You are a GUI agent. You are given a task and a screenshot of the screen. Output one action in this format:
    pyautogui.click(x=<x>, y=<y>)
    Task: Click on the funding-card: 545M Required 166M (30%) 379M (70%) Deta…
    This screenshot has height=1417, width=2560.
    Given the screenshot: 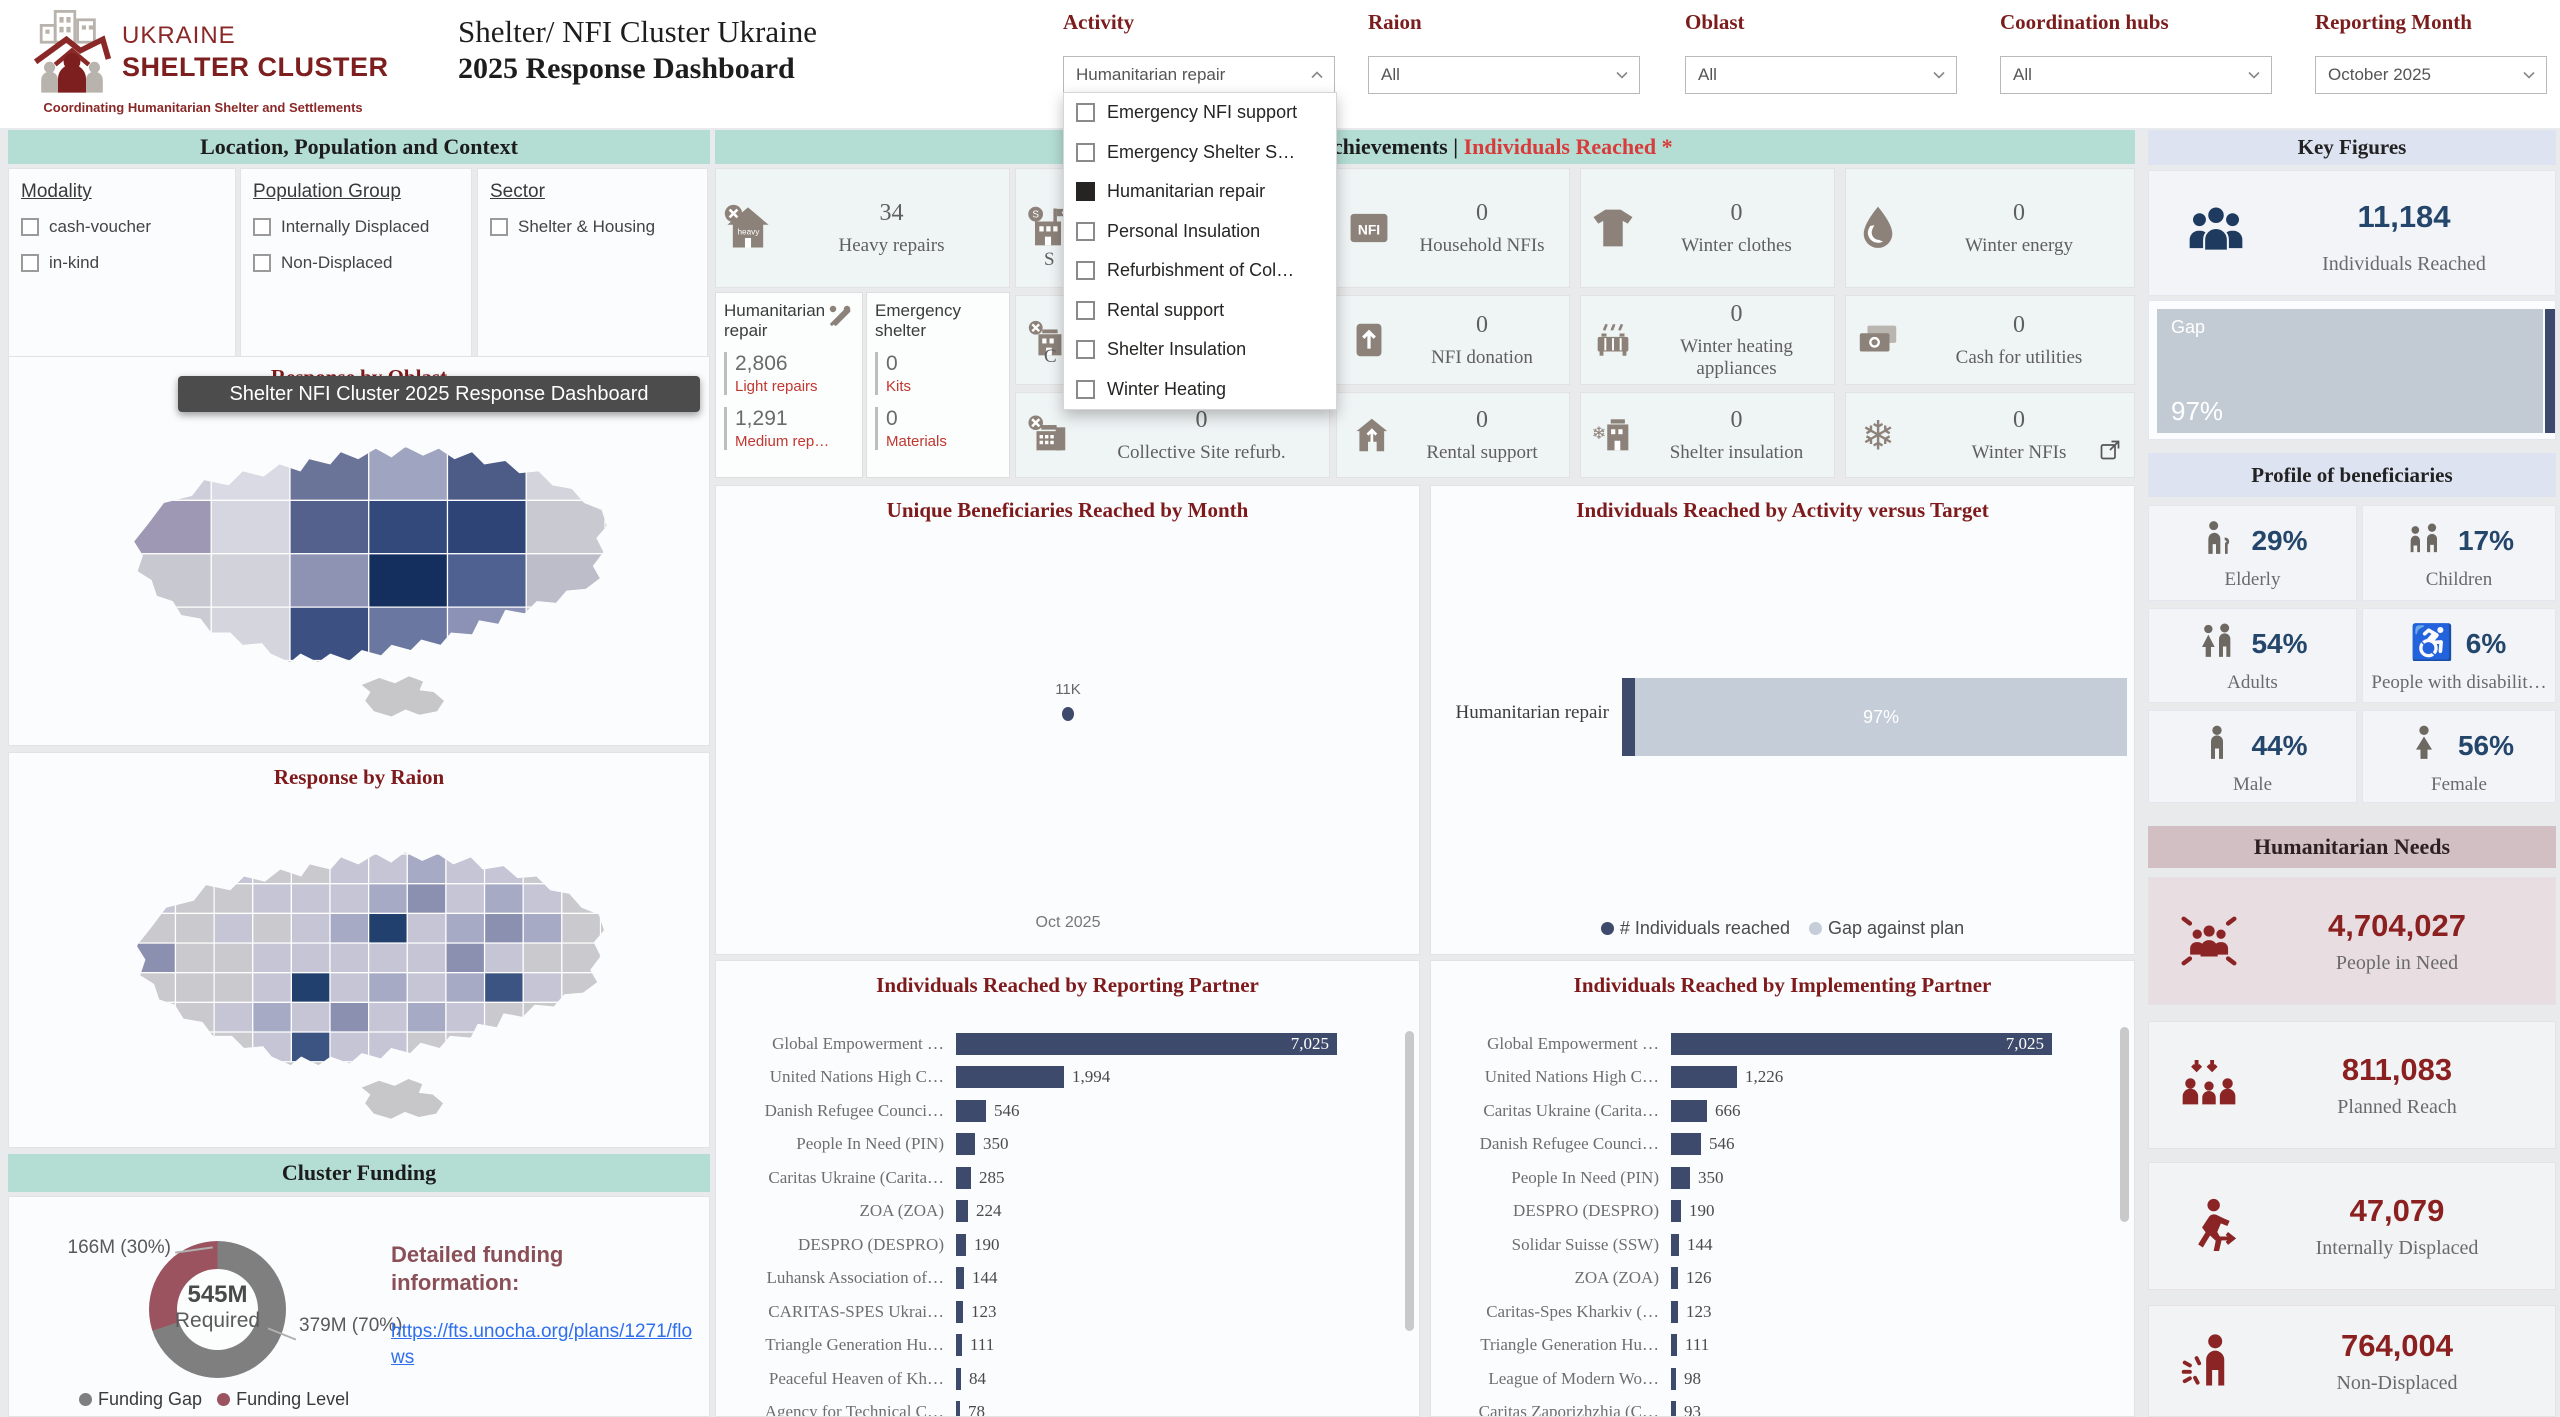 What is the action you would take?
    pyautogui.click(x=359, y=1306)
    